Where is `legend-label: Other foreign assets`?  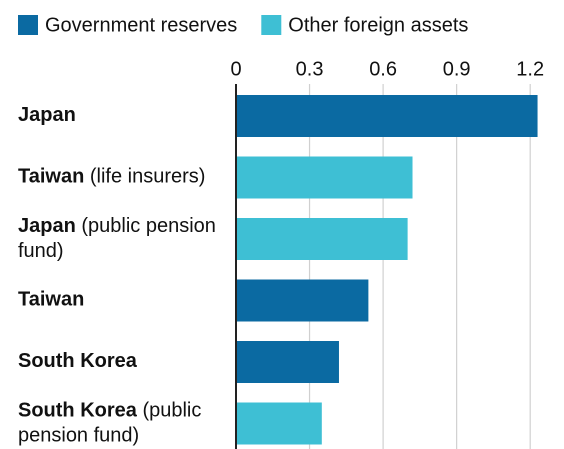 legend-label: Other foreign assets is located at coordinates (378, 25).